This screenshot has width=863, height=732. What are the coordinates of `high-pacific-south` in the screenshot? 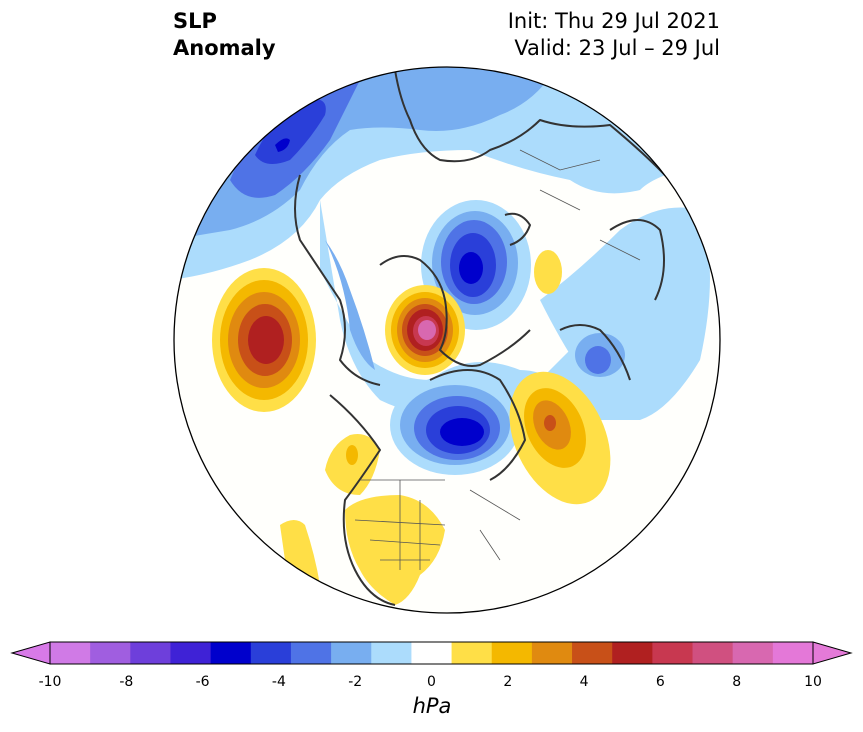 It's located at (300, 552).